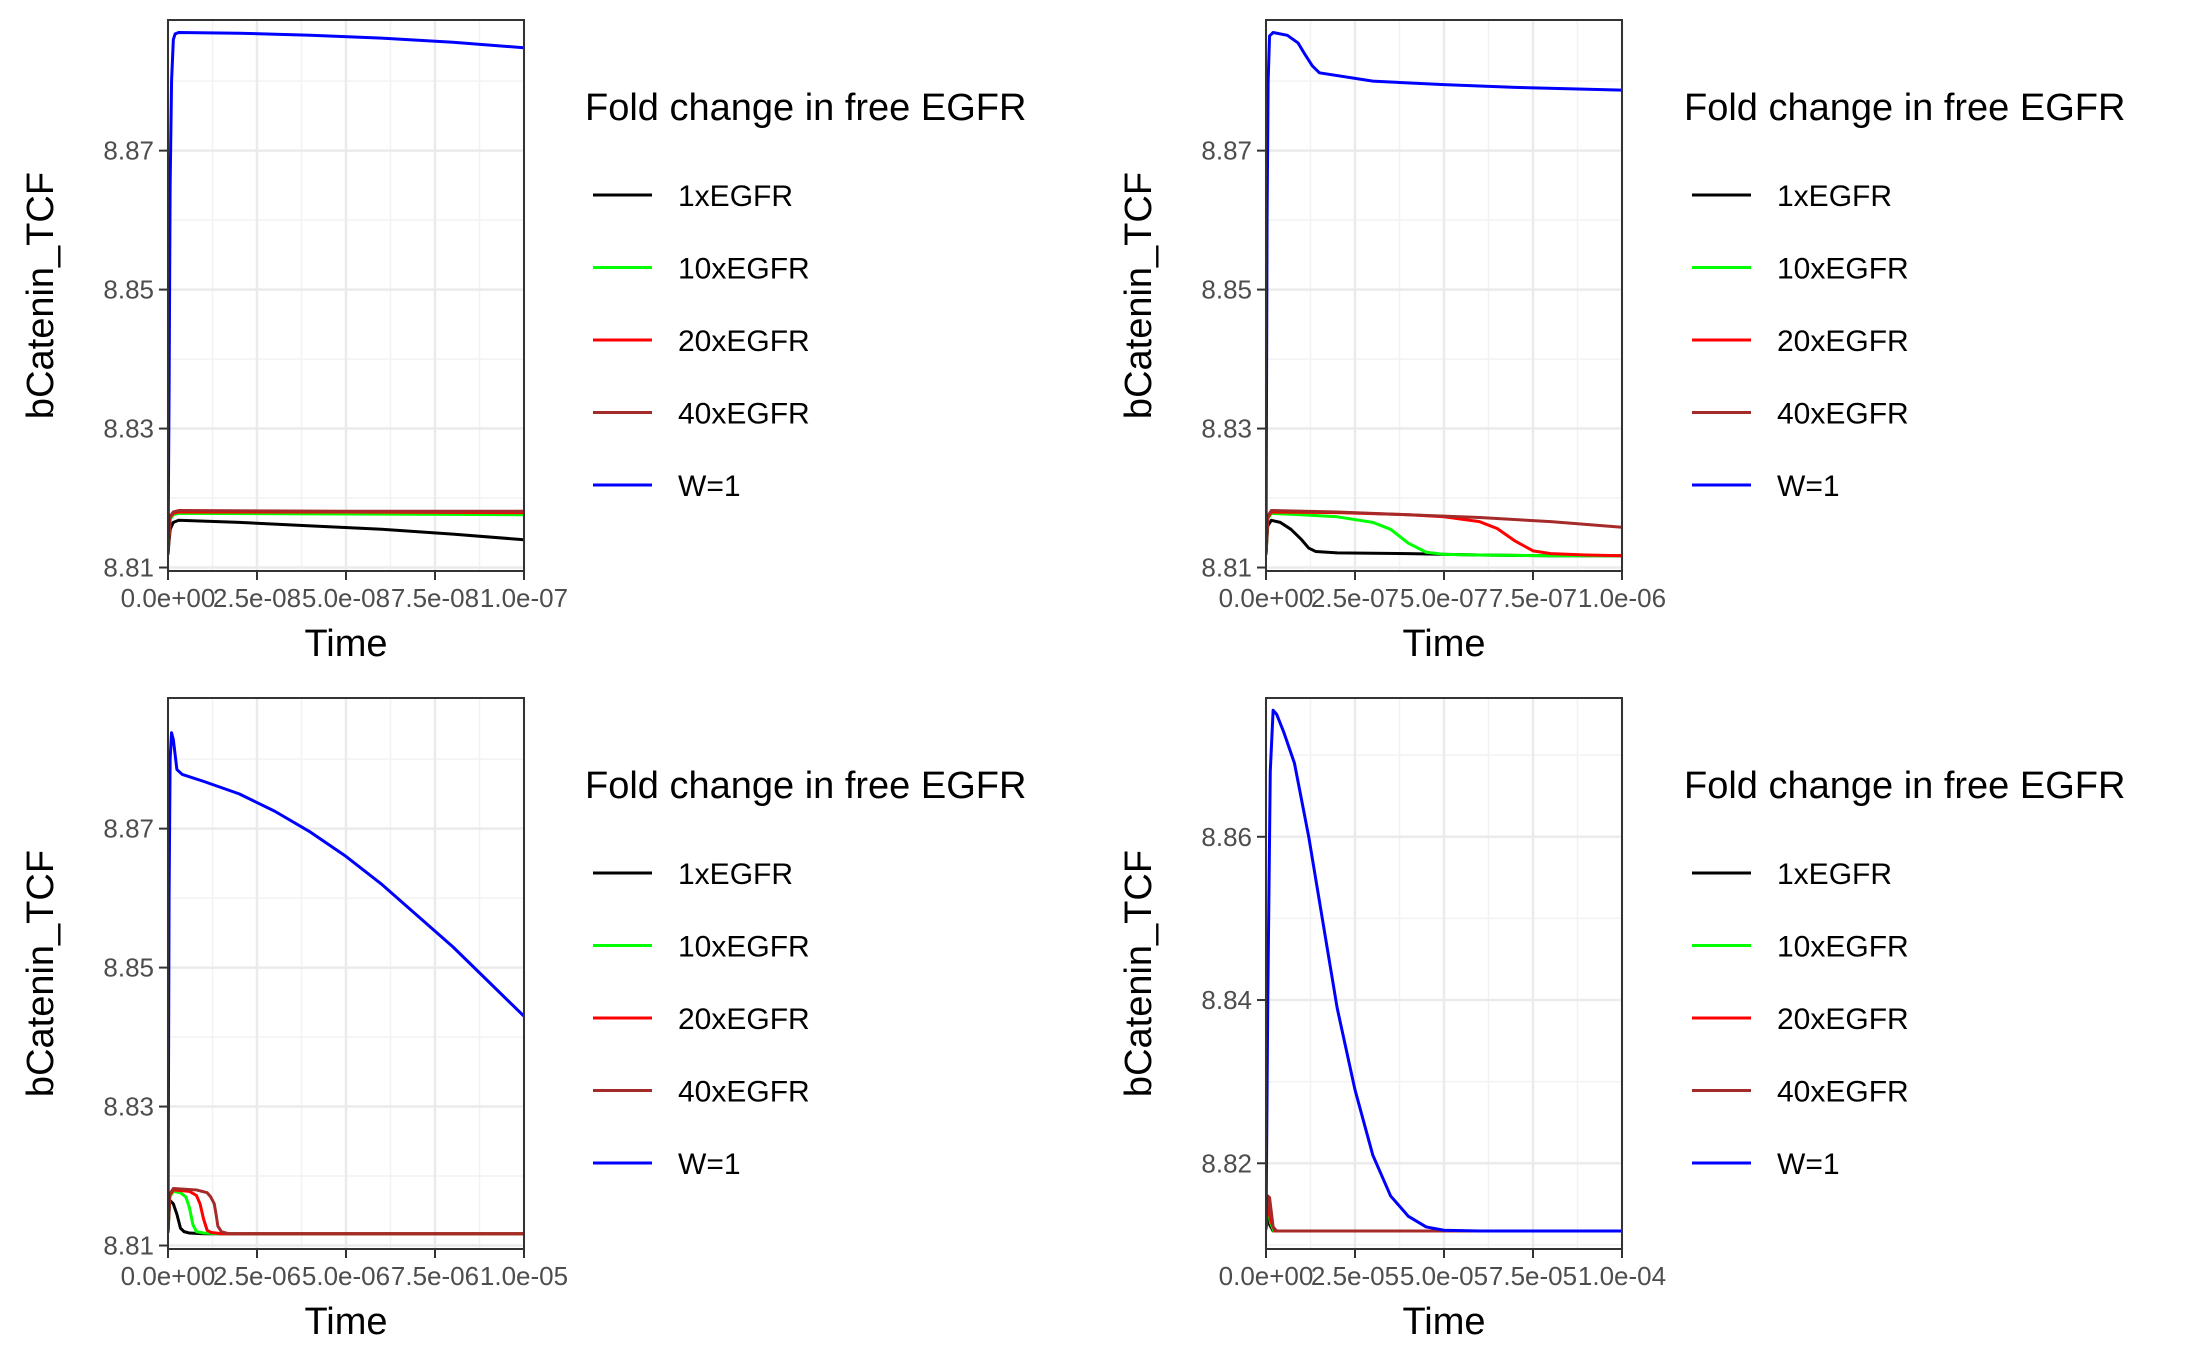  What do you see at coordinates (346, 598) in the screenshot?
I see `x-tick-label: 5.0e-08` at bounding box center [346, 598].